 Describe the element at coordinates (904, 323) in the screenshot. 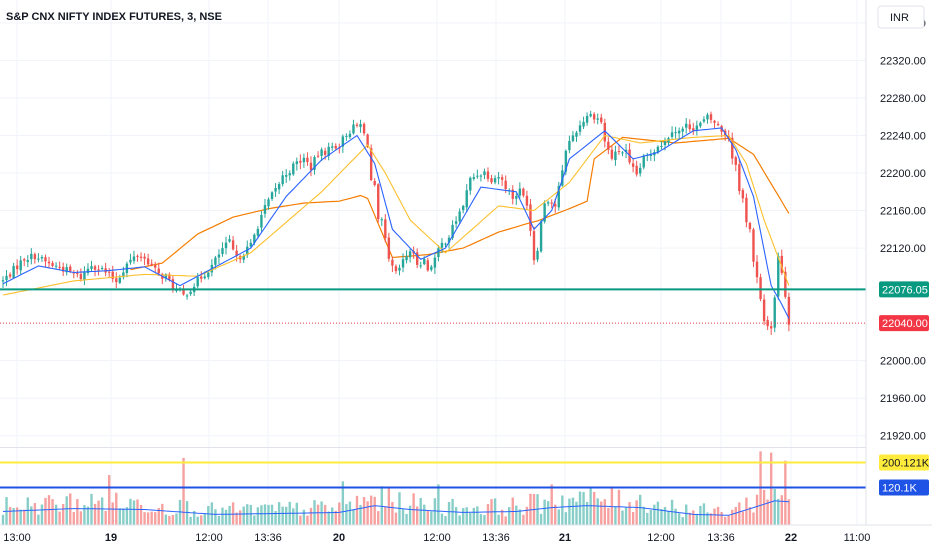

I see `last-price-badge` at that location.